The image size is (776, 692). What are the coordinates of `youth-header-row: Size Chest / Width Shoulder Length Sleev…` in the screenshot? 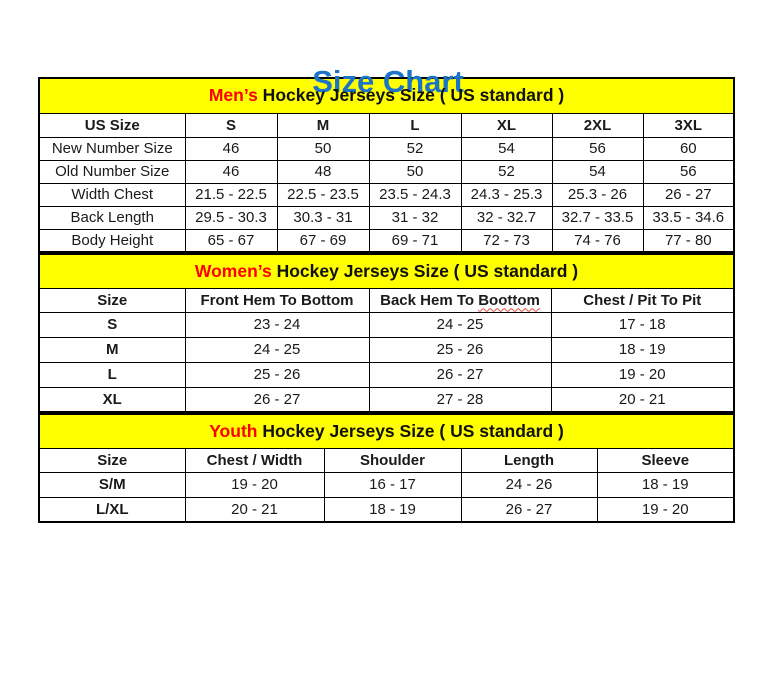 It's located at (386, 460).